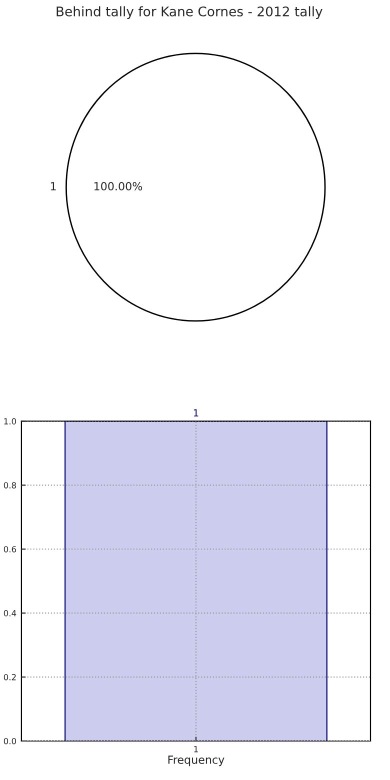 The height and width of the screenshot is (780, 390). Describe the element at coordinates (10, 485) in the screenshot. I see `y-tick-label: 0.8` at that location.